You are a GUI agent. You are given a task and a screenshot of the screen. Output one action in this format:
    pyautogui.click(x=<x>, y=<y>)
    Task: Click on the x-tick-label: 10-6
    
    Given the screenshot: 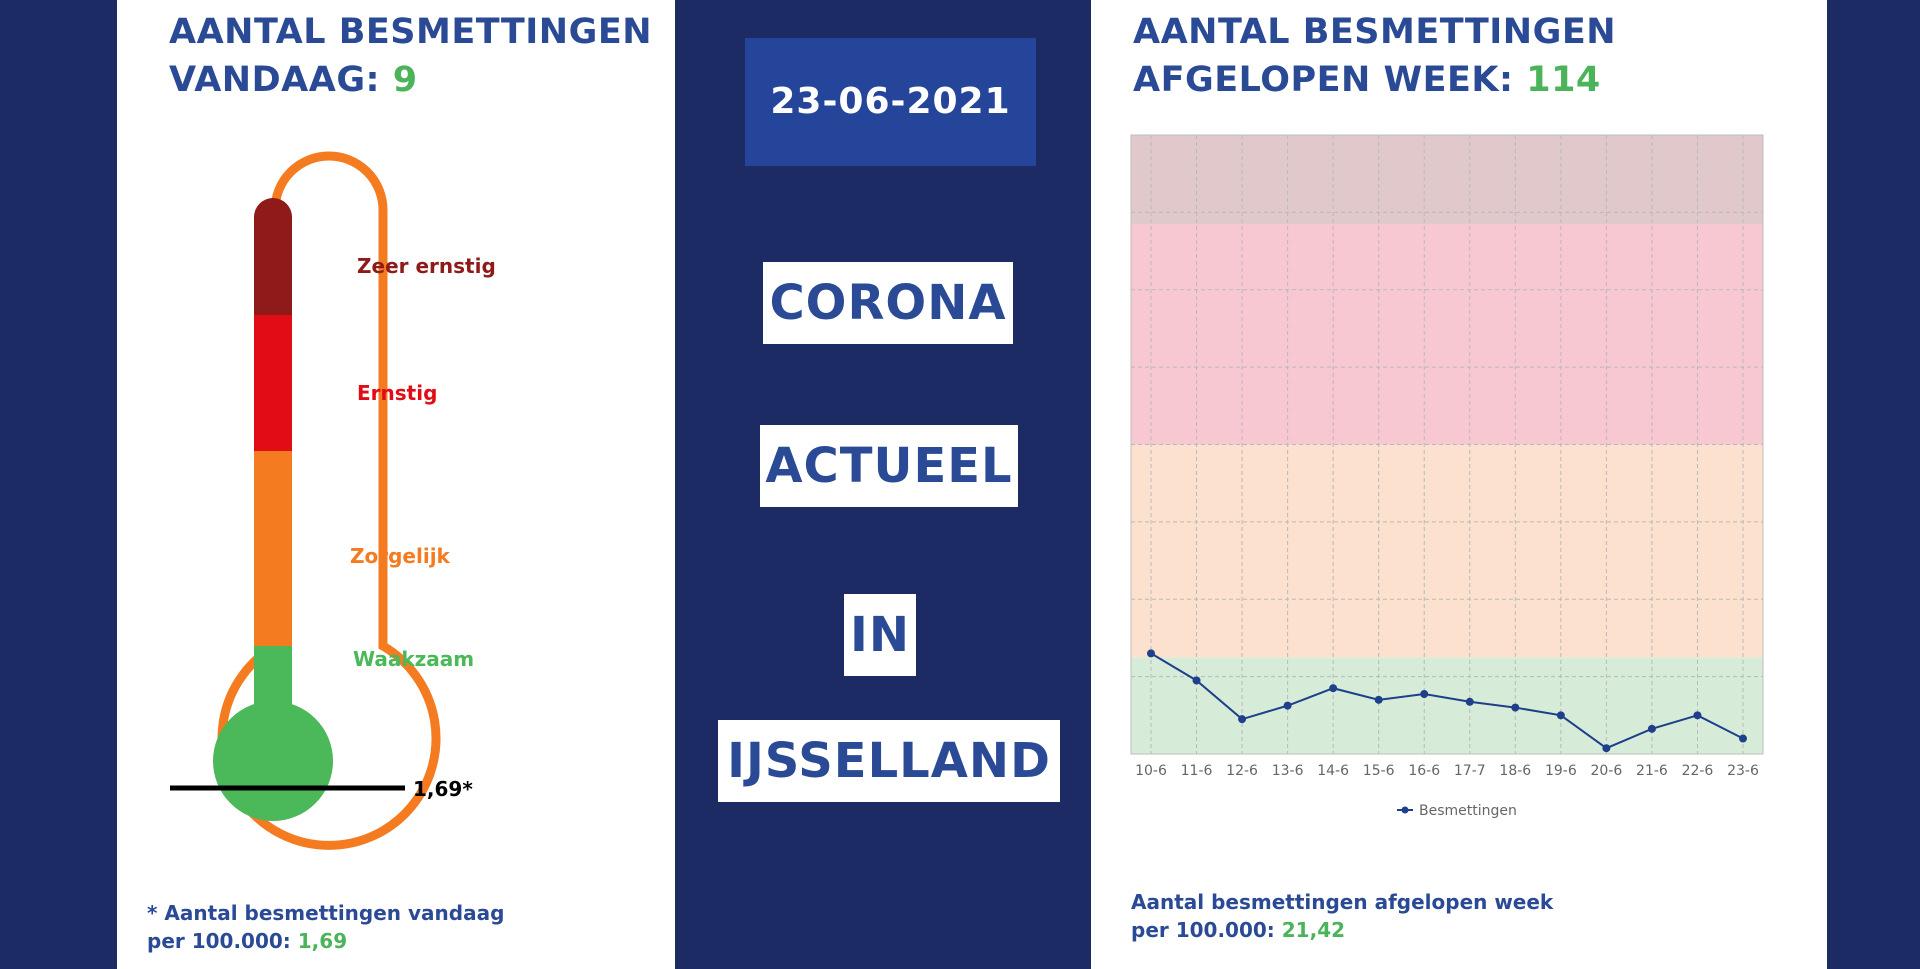 What is the action you would take?
    pyautogui.click(x=1151, y=771)
    